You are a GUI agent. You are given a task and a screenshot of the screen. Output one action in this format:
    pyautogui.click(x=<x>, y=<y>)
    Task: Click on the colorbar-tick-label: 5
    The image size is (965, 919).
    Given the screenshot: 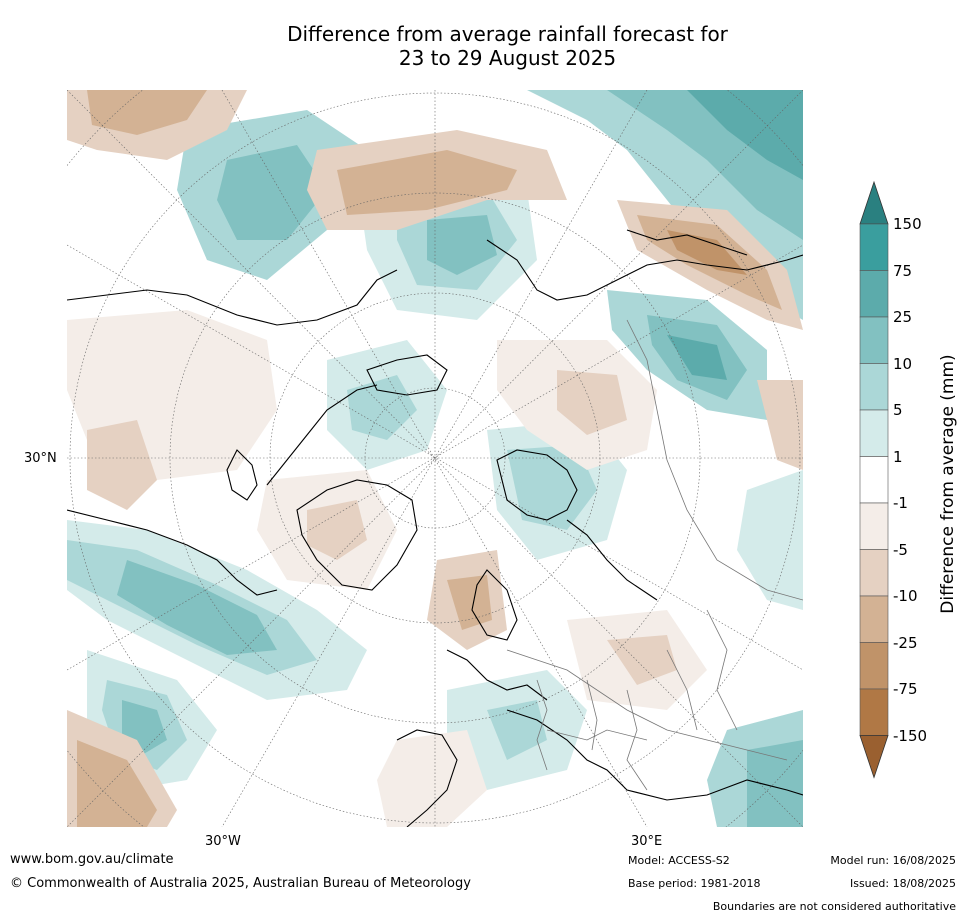 What is the action you would take?
    pyautogui.click(x=898, y=410)
    